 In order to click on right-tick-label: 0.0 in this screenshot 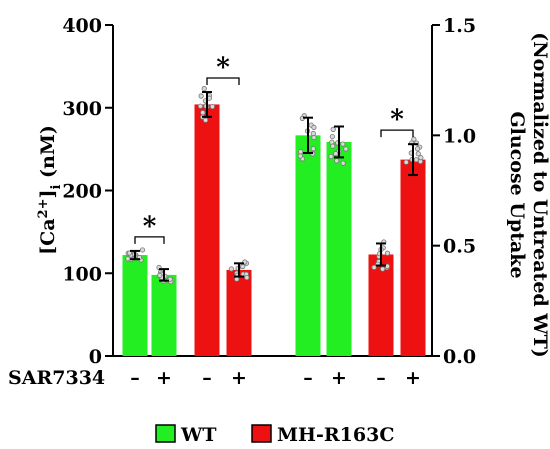, I will do `click(459, 357)`.